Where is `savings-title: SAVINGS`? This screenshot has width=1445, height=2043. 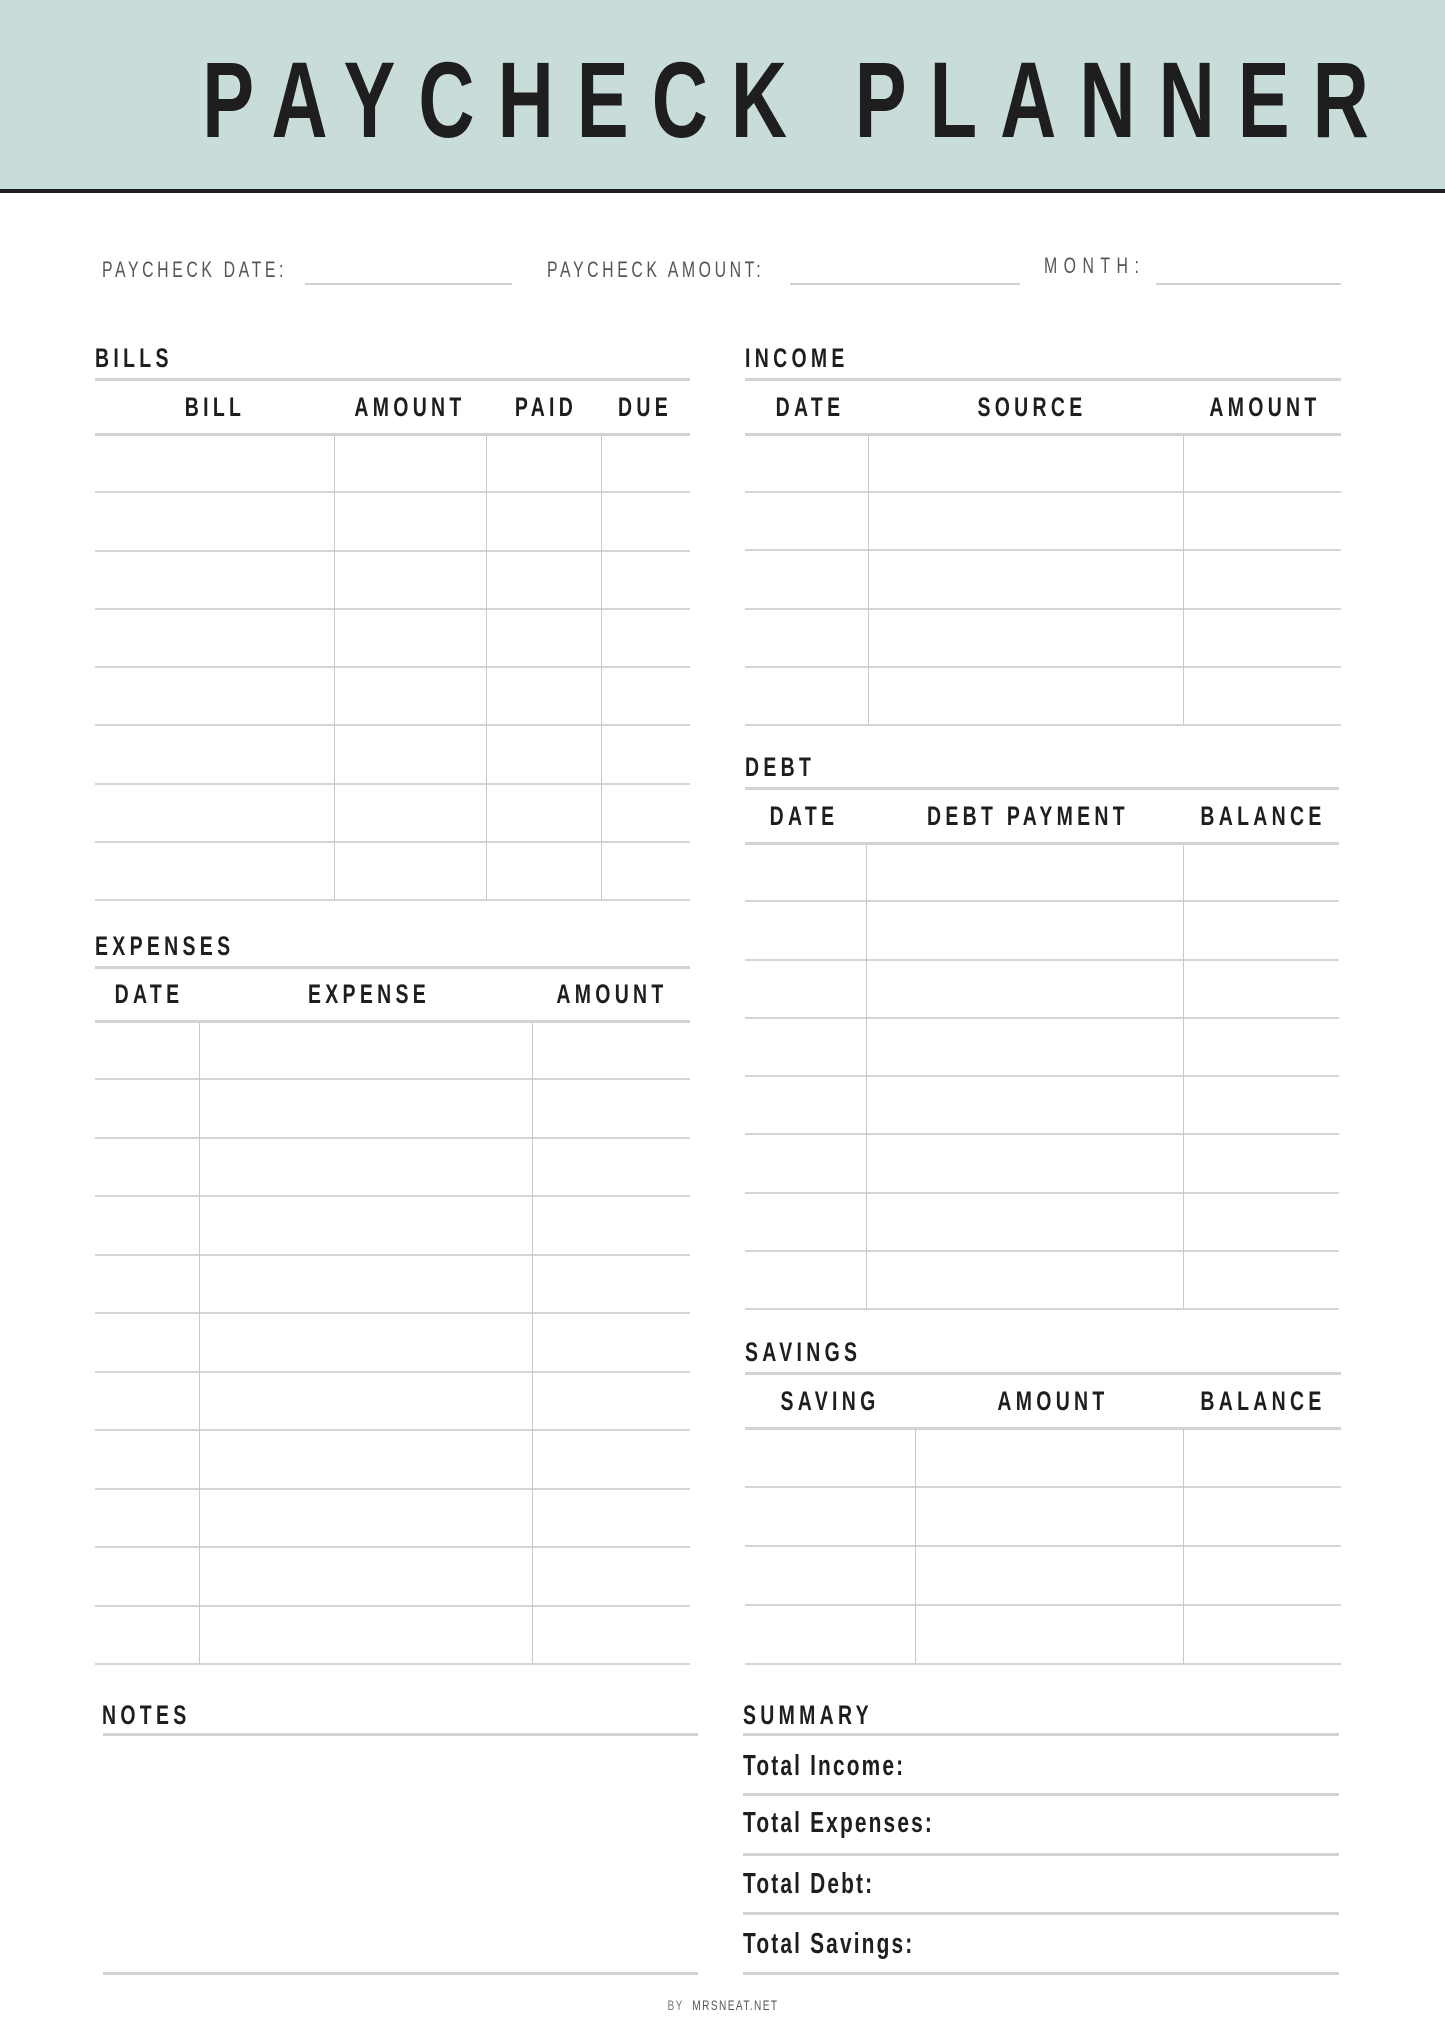 savings-title: SAVINGS is located at coordinates (803, 1352).